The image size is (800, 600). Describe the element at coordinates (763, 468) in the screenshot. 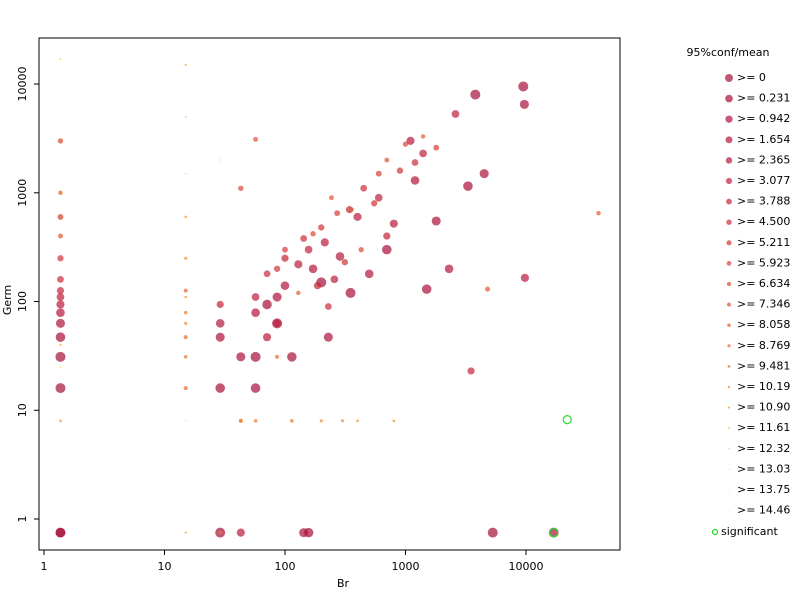

I see `legend-label: >= 13.03` at that location.